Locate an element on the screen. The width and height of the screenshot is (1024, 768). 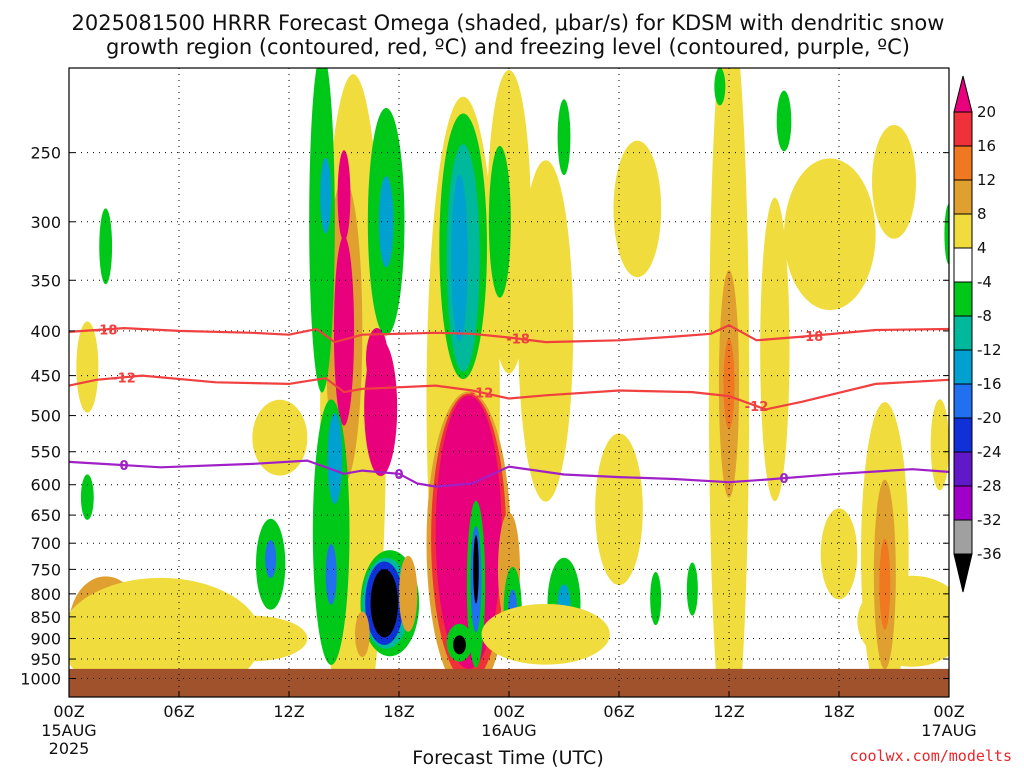
y-tick-400: 400 is located at coordinates (45, 331).